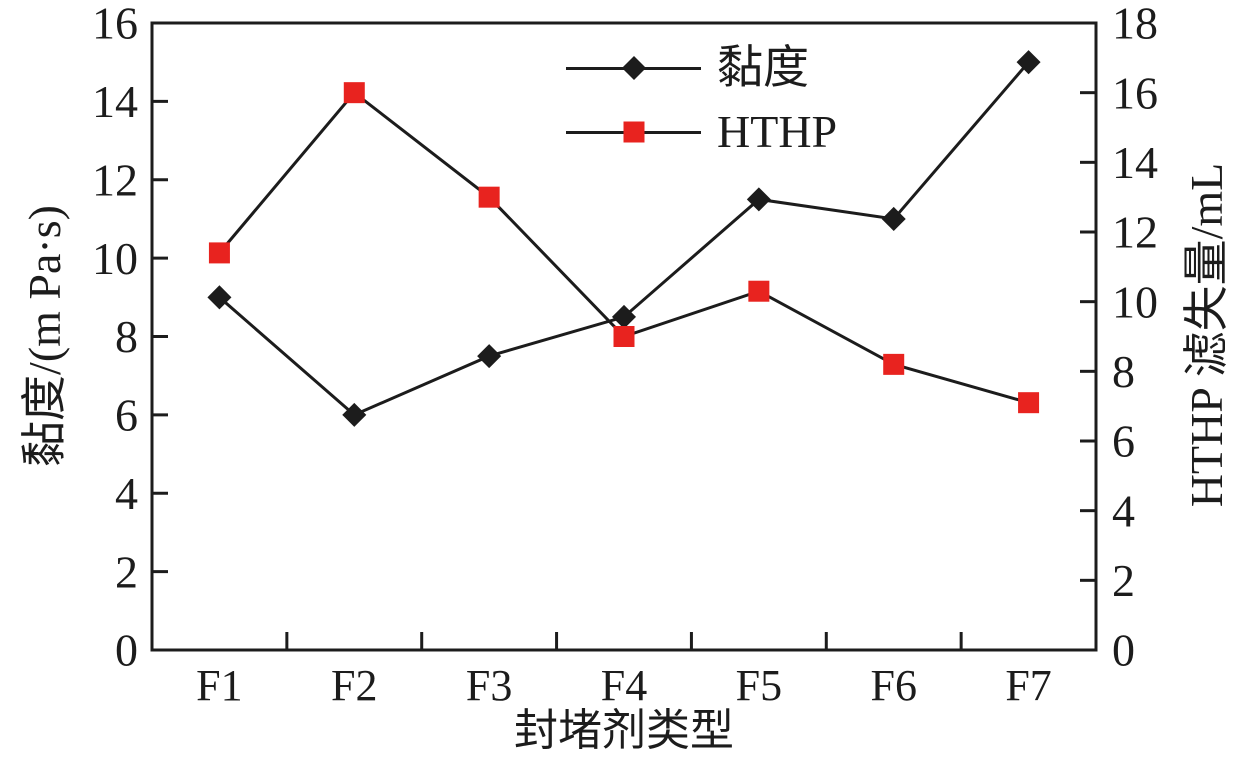 This screenshot has width=1259, height=774. I want to click on left-axis-title: 黏度/(m Pa·s), so click(44, 336).